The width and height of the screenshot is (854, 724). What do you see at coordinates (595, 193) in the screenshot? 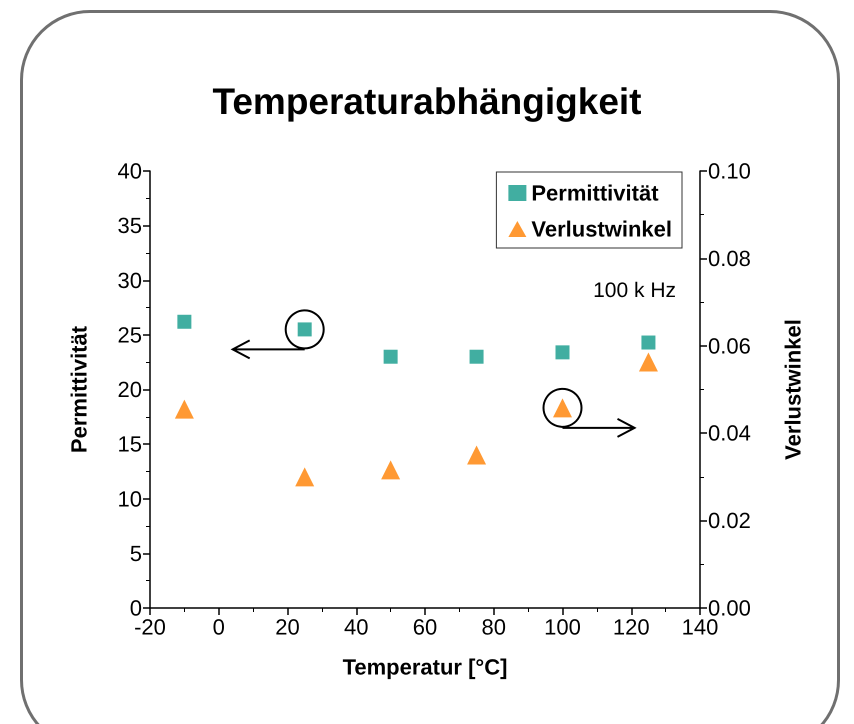
I see `legend-label: Permittivität` at bounding box center [595, 193].